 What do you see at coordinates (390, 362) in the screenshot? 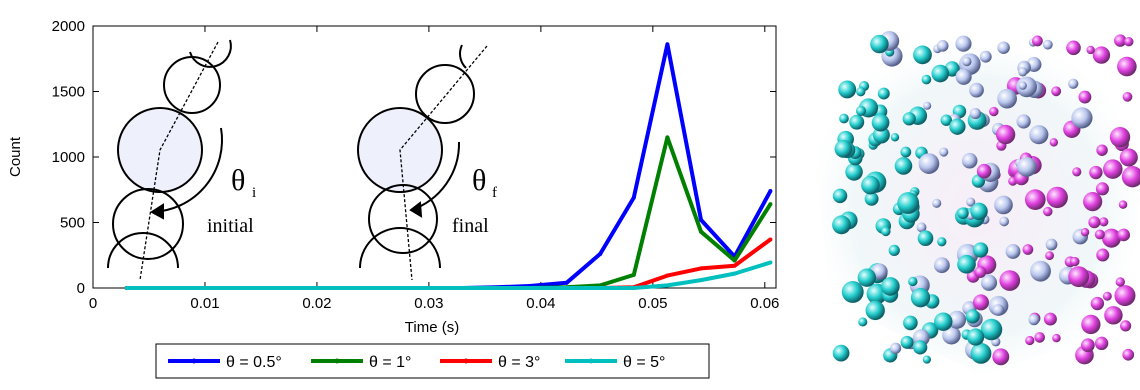
I see `legend-label: θ = 1°` at bounding box center [390, 362].